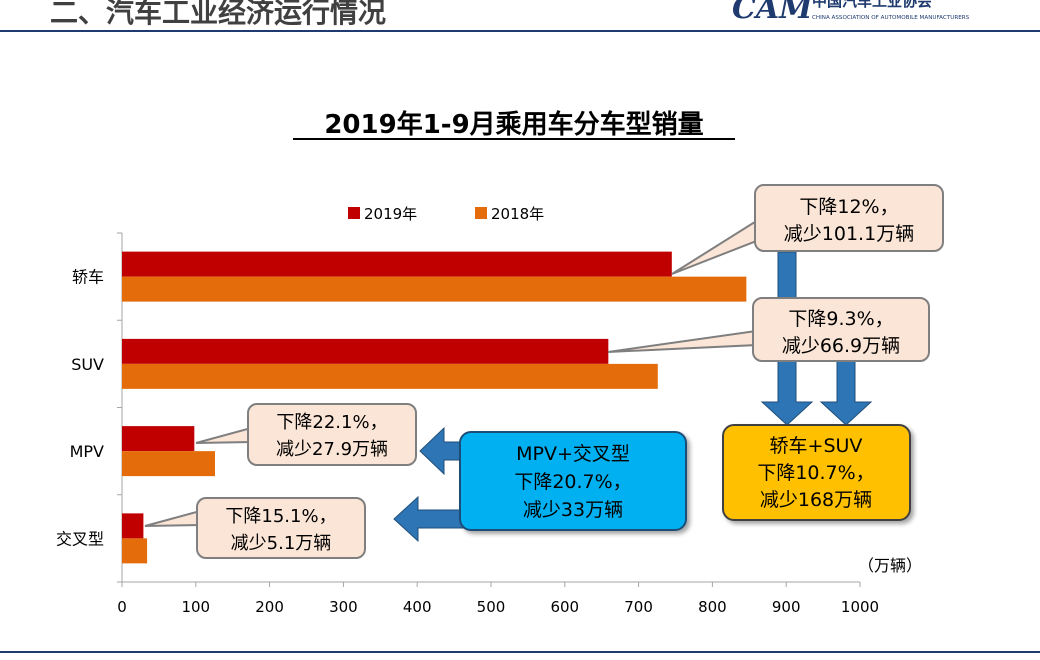 Image resolution: width=1040 pixels, height=660 pixels. Describe the element at coordinates (849, 234) in the screenshot. I see `callout-sedan-line2: 减少101.1万辆` at that location.